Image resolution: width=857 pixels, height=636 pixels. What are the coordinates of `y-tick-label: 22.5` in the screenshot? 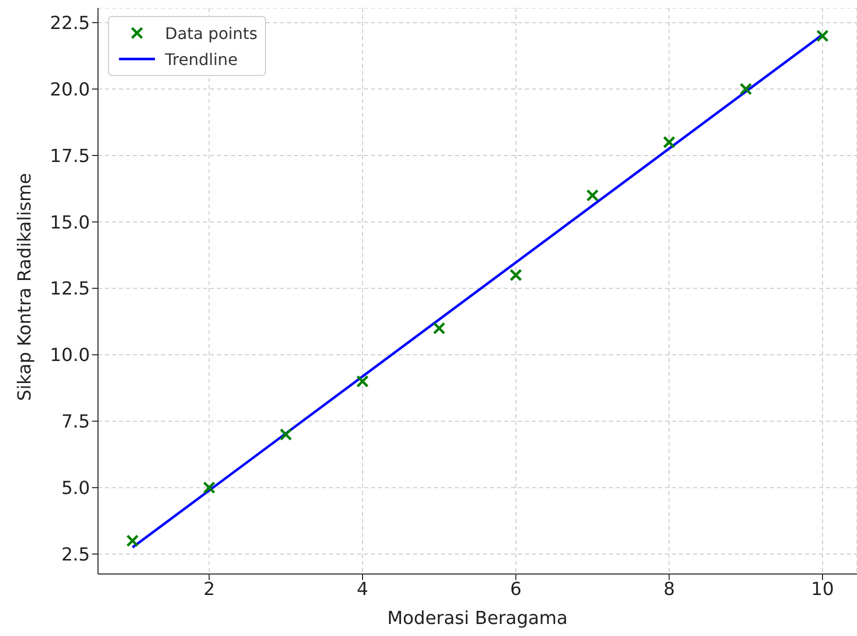 It's located at (70, 23).